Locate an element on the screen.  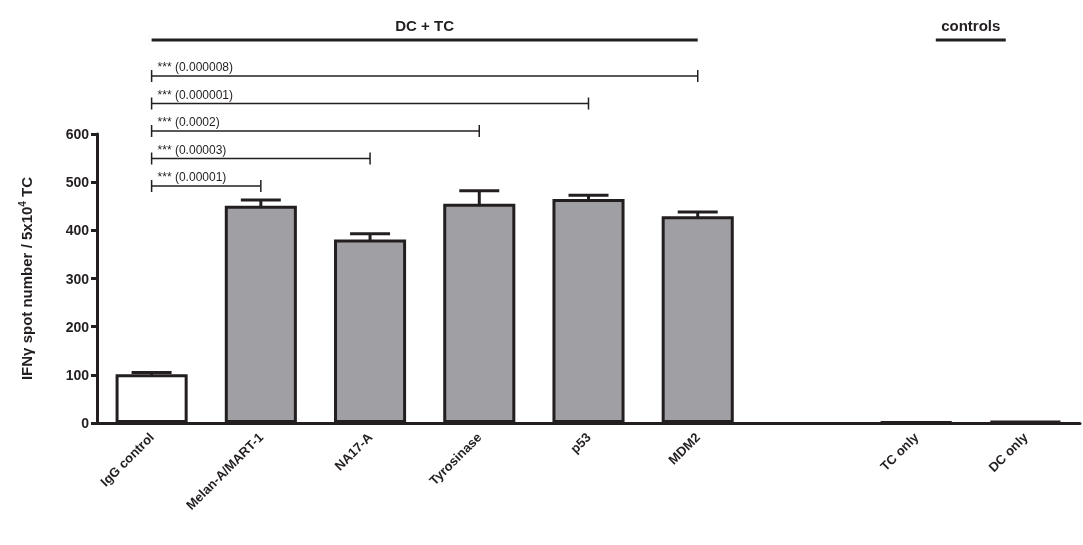
x-tick-label: p53 is located at coordinates (580, 443).